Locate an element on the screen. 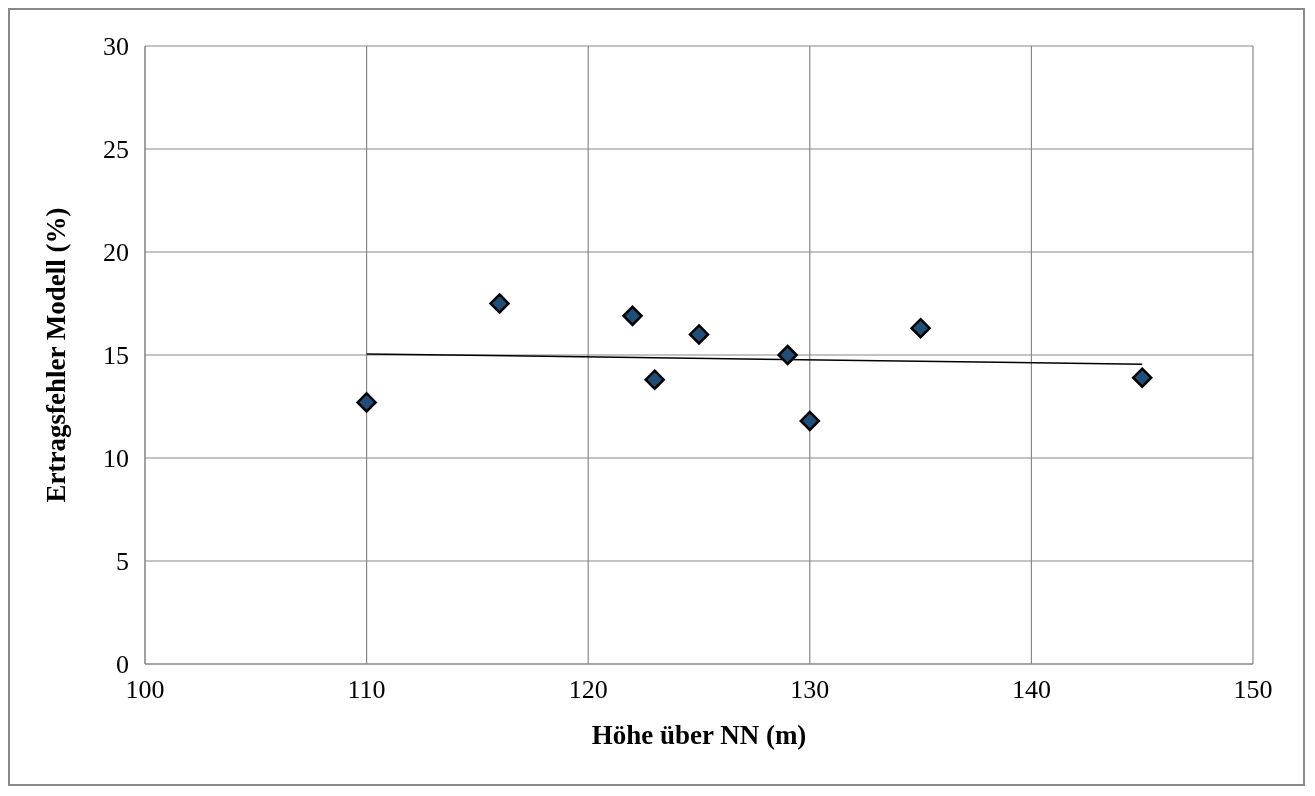 This screenshot has height=796, width=1315. y-tick-label: 5 is located at coordinates (122, 562).